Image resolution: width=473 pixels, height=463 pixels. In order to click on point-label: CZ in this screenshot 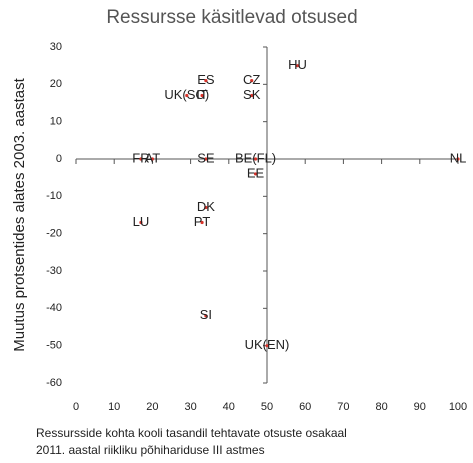, I will do `click(251, 79)`.